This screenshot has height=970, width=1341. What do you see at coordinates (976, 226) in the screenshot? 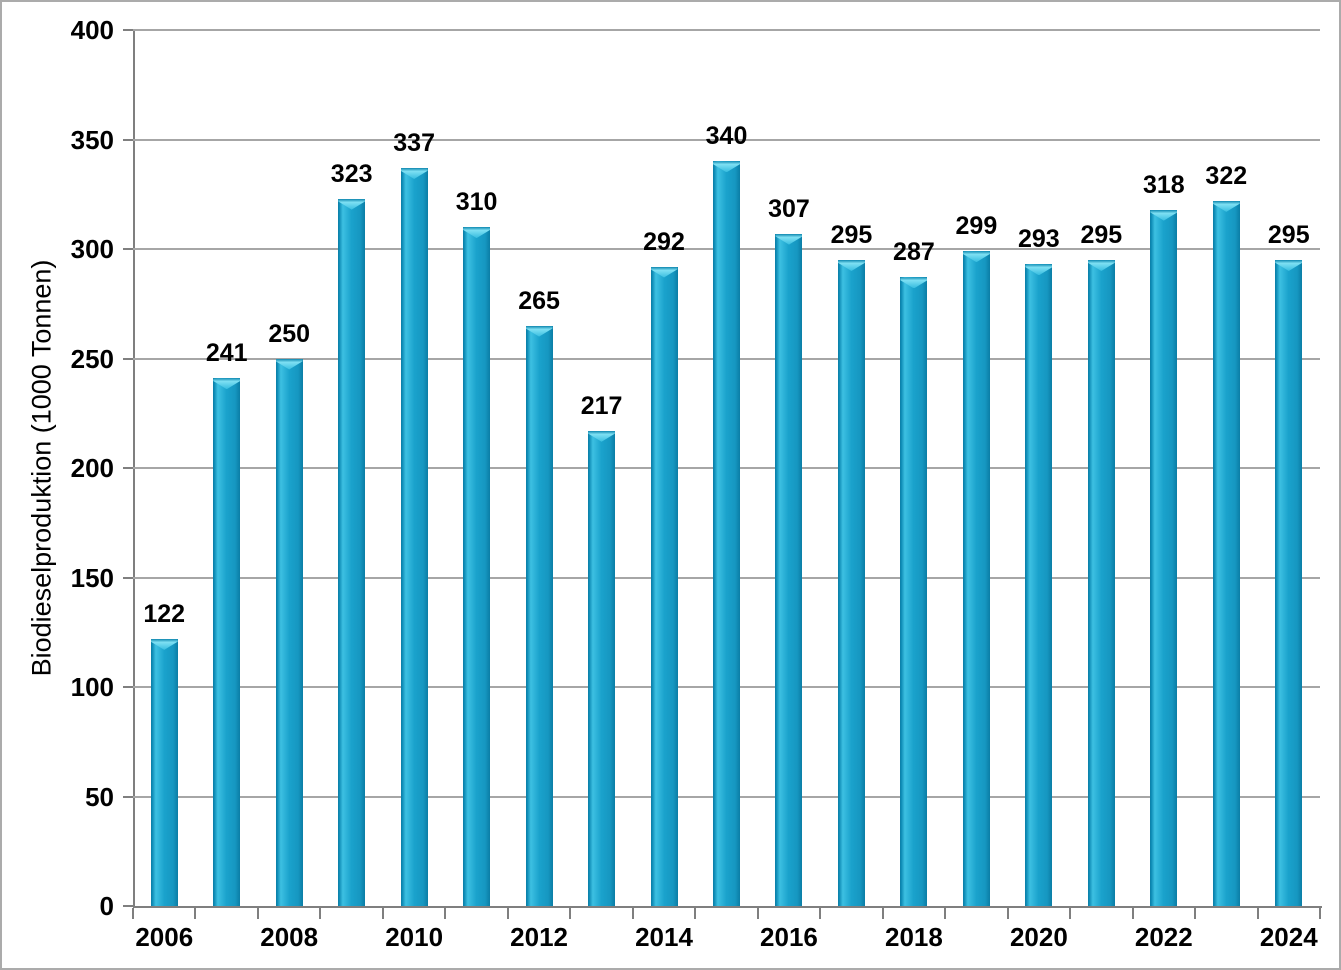
I see `value-label-2019: 299` at bounding box center [976, 226].